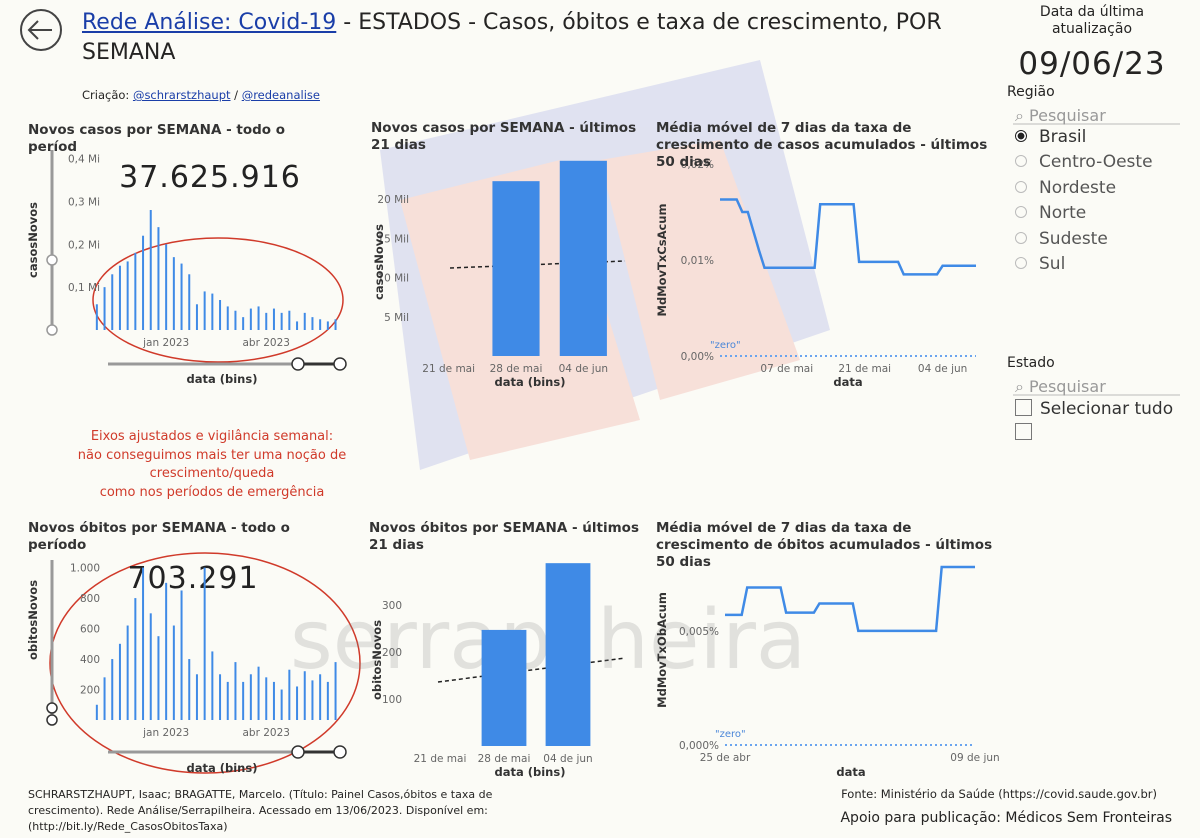 The width and height of the screenshot is (1200, 838). I want to click on x-tick-label: 09 de jun, so click(974, 758).